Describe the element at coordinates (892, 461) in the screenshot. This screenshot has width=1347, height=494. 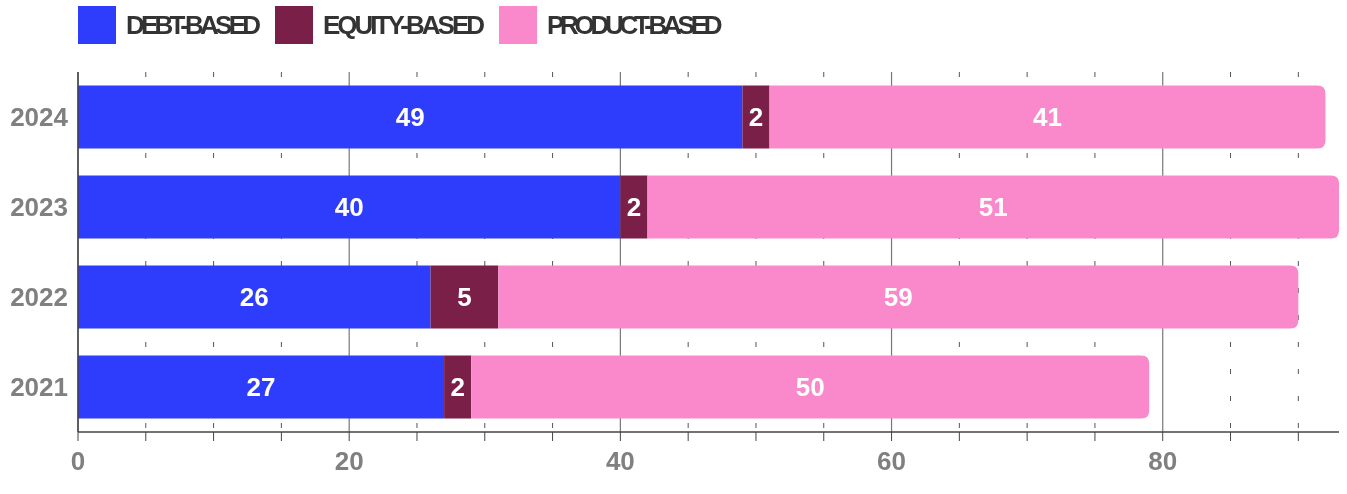
I see `x-tick-label: 60` at that location.